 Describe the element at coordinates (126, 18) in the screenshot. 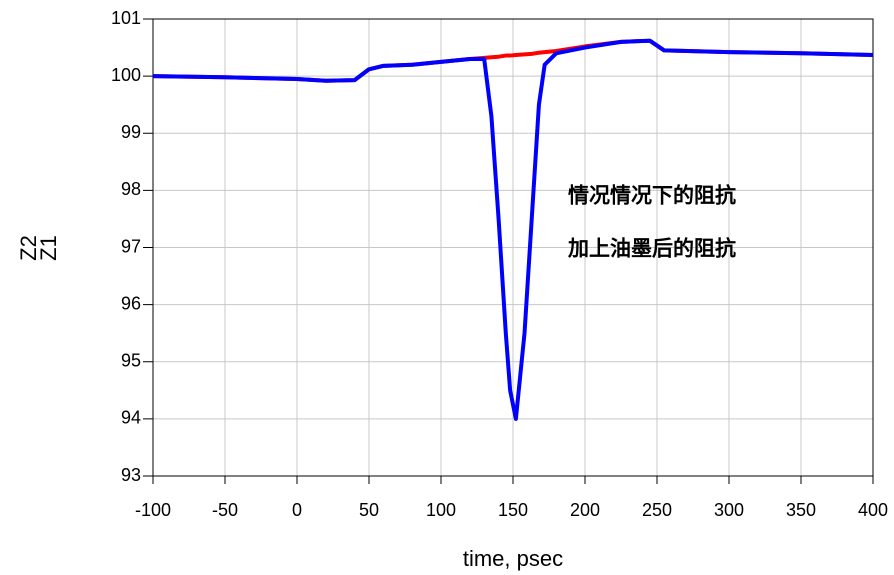

I see `y-tick-label: 101` at that location.